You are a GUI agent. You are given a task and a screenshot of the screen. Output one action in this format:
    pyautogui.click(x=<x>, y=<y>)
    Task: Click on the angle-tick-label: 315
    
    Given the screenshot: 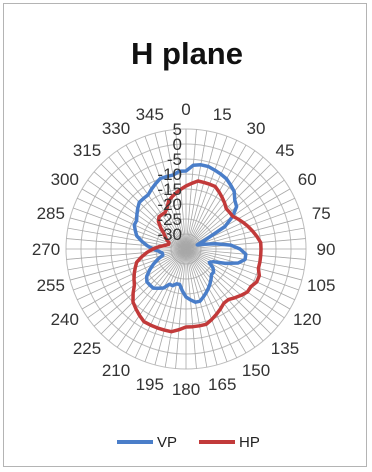 What is the action you would take?
    pyautogui.click(x=87, y=150)
    